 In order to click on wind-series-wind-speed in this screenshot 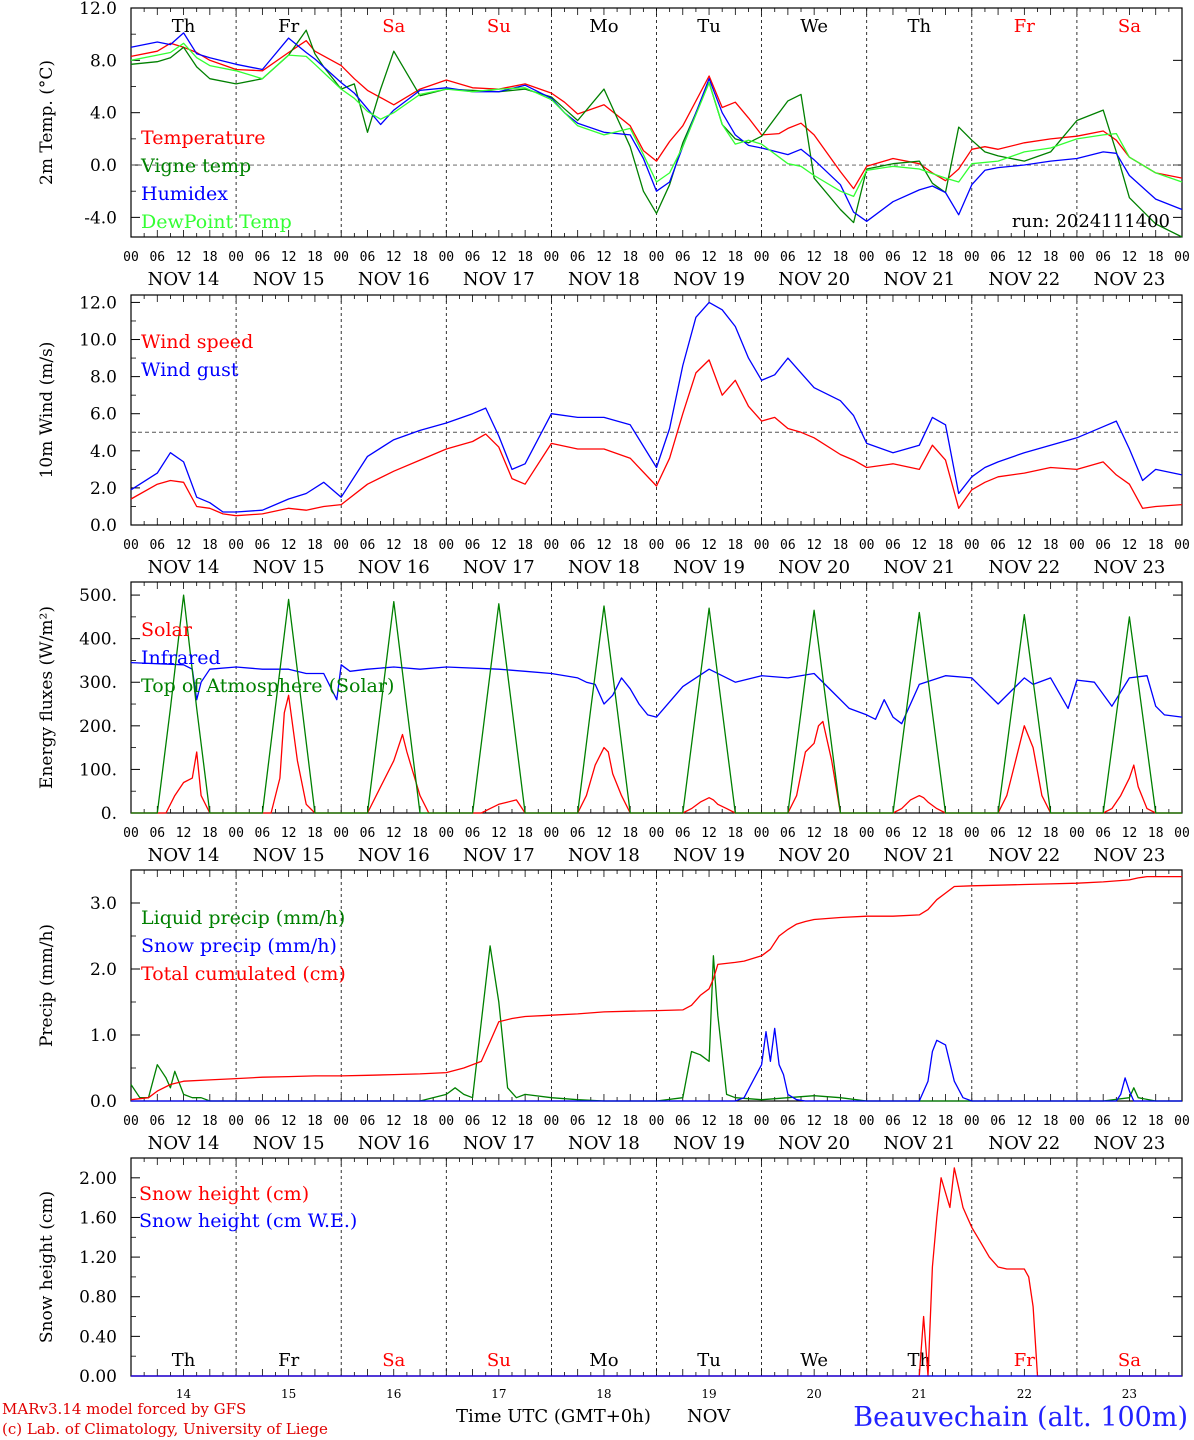, I will do `click(656, 438)`.